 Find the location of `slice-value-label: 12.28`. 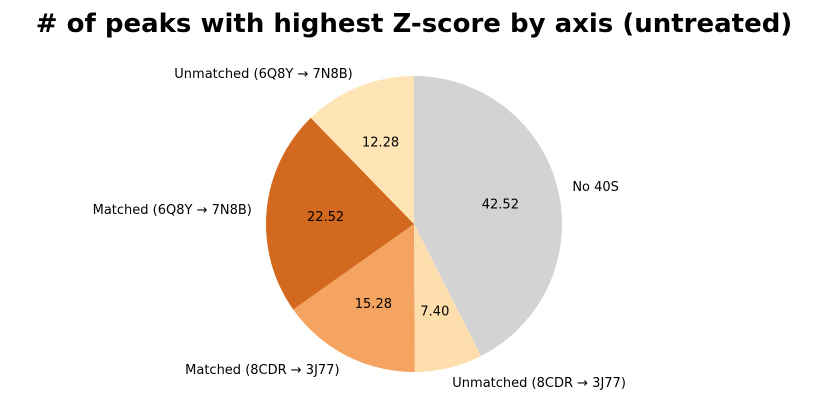

slice-value-label: 12.28 is located at coordinates (380, 143).